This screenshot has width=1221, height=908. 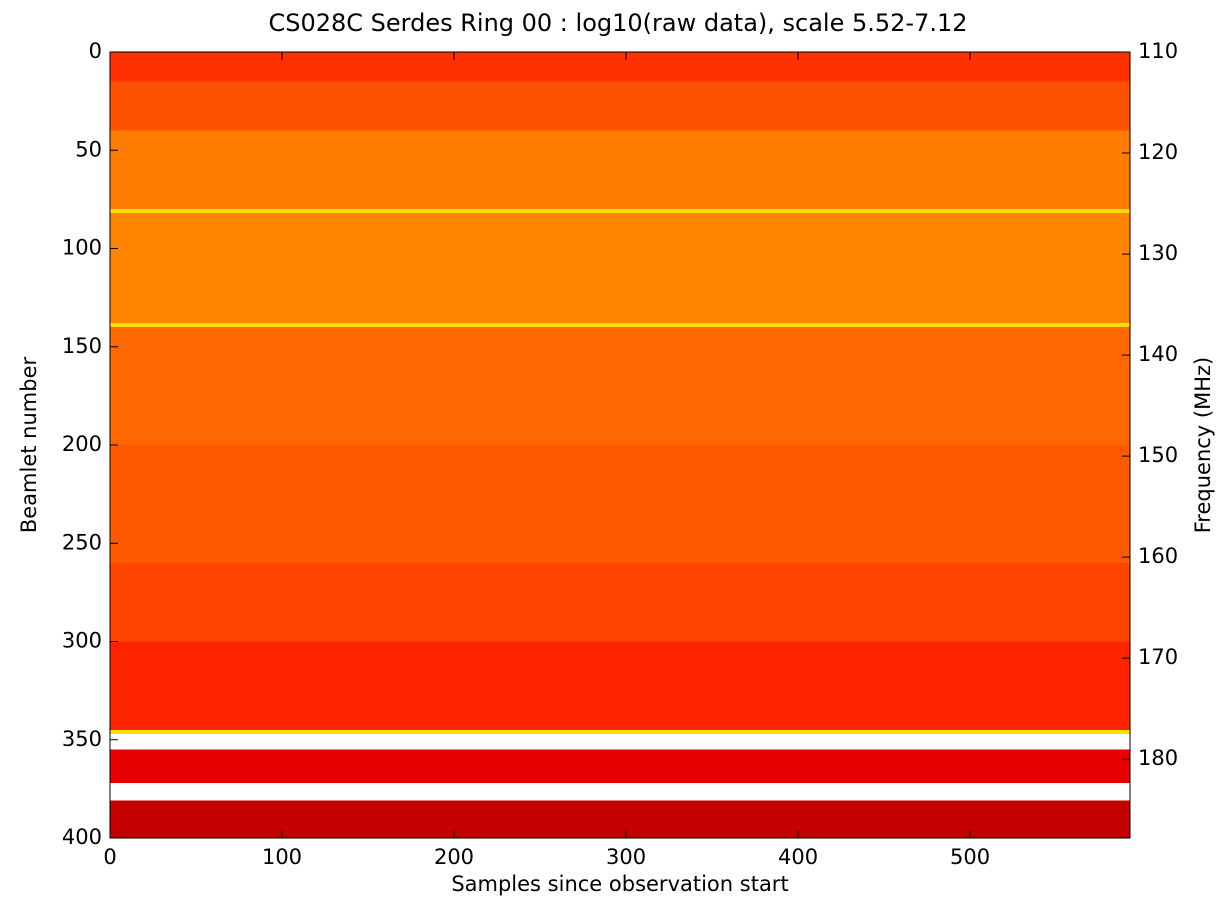 I want to click on y-tick-label: 150, so click(x=82, y=346).